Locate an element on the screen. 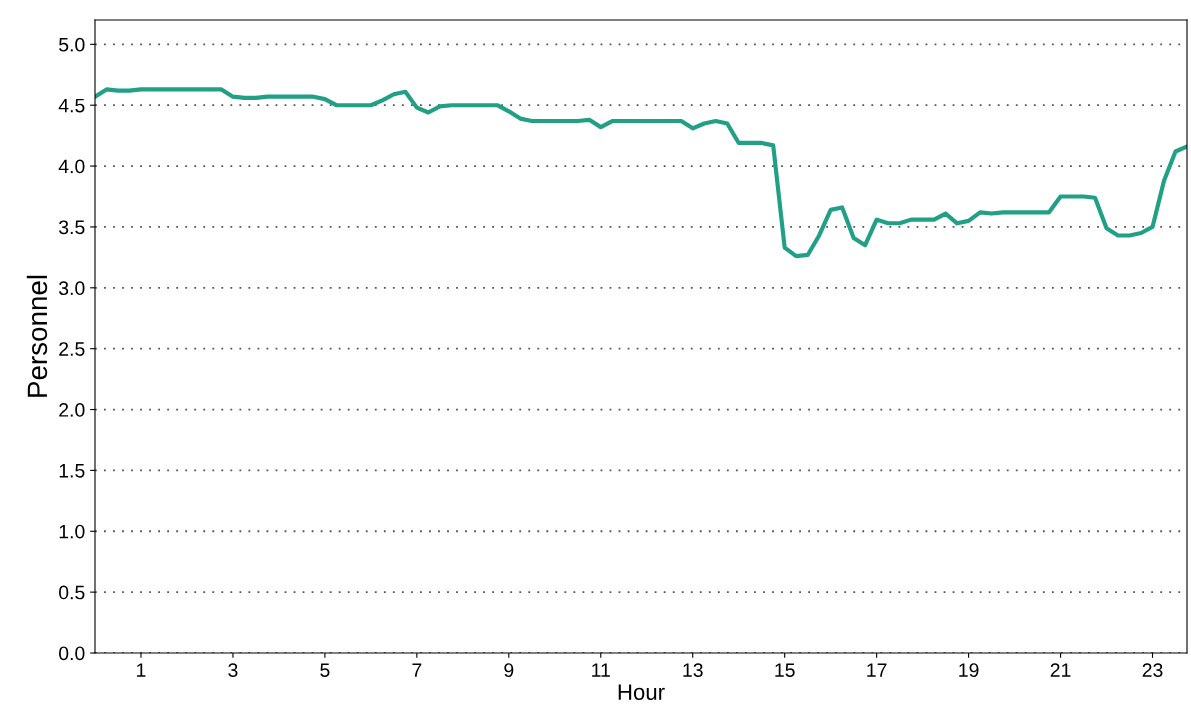 Image resolution: width=1191 pixels, height=719 pixels. y-tick-label: 1.5 is located at coordinates (72, 471).